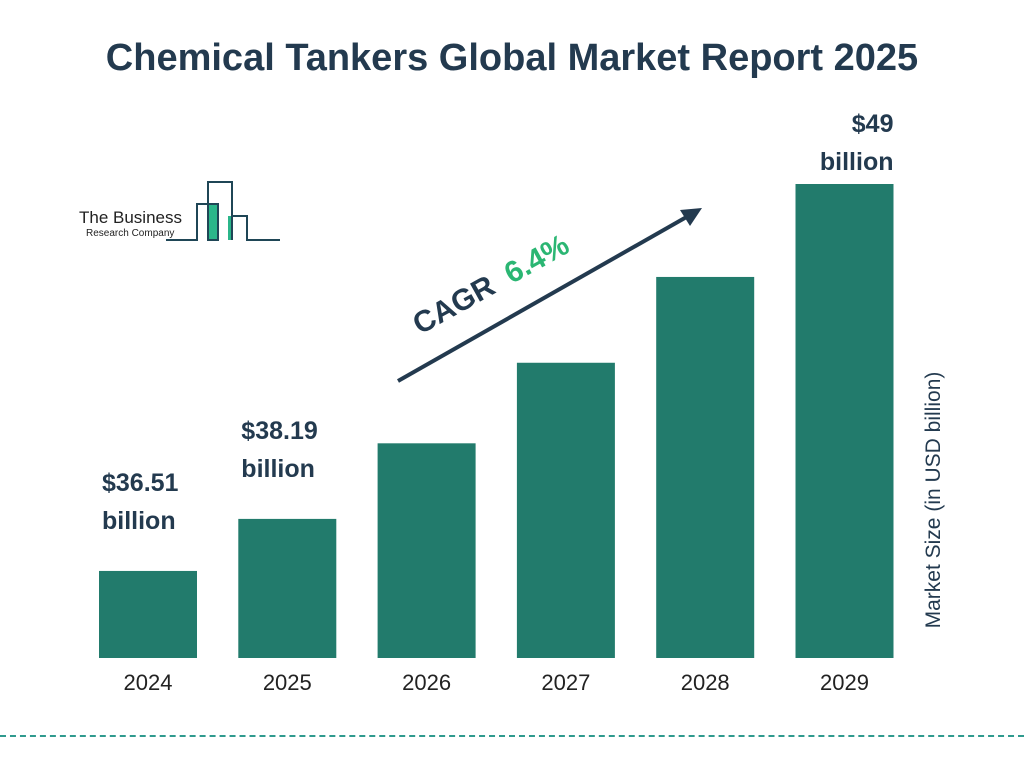 Image resolution: width=1024 pixels, height=768 pixels. What do you see at coordinates (490, 284) in the screenshot?
I see `svg-text: CAGR 6.4%` at bounding box center [490, 284].